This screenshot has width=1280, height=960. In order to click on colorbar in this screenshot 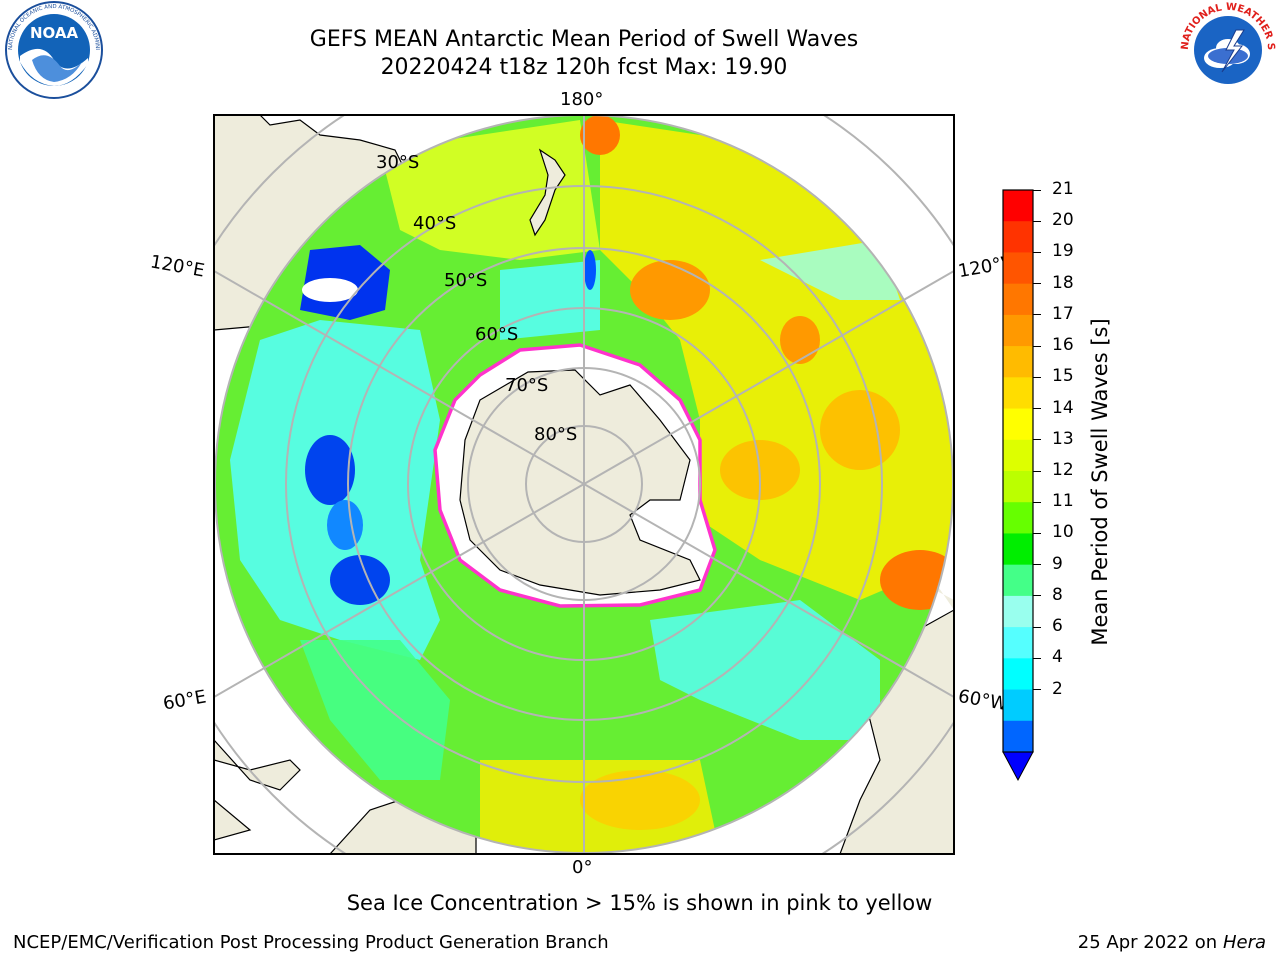, I will do `click(1018, 485)`.